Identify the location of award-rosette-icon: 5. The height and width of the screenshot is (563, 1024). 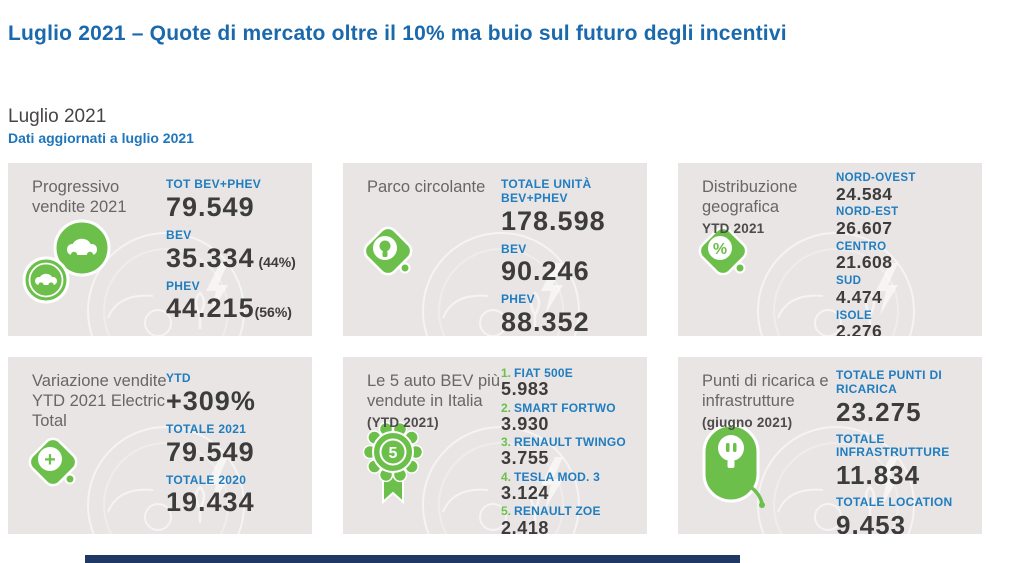
(397, 464).